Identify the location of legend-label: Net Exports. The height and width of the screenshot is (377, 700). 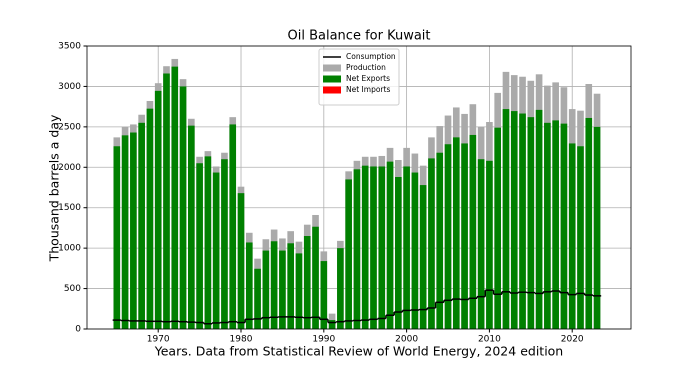
(368, 78).